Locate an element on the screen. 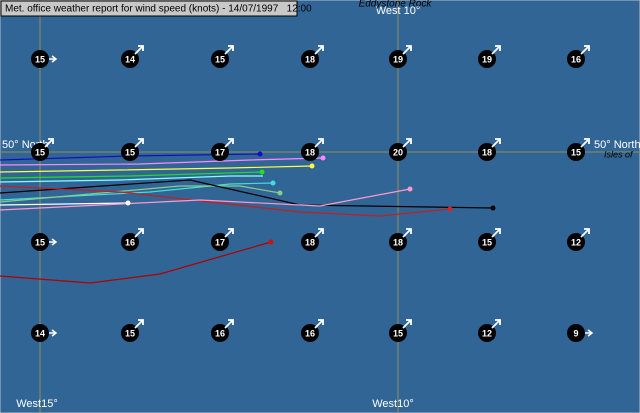 The height and width of the screenshot is (413, 640). station: 14 is located at coordinates (132, 56).